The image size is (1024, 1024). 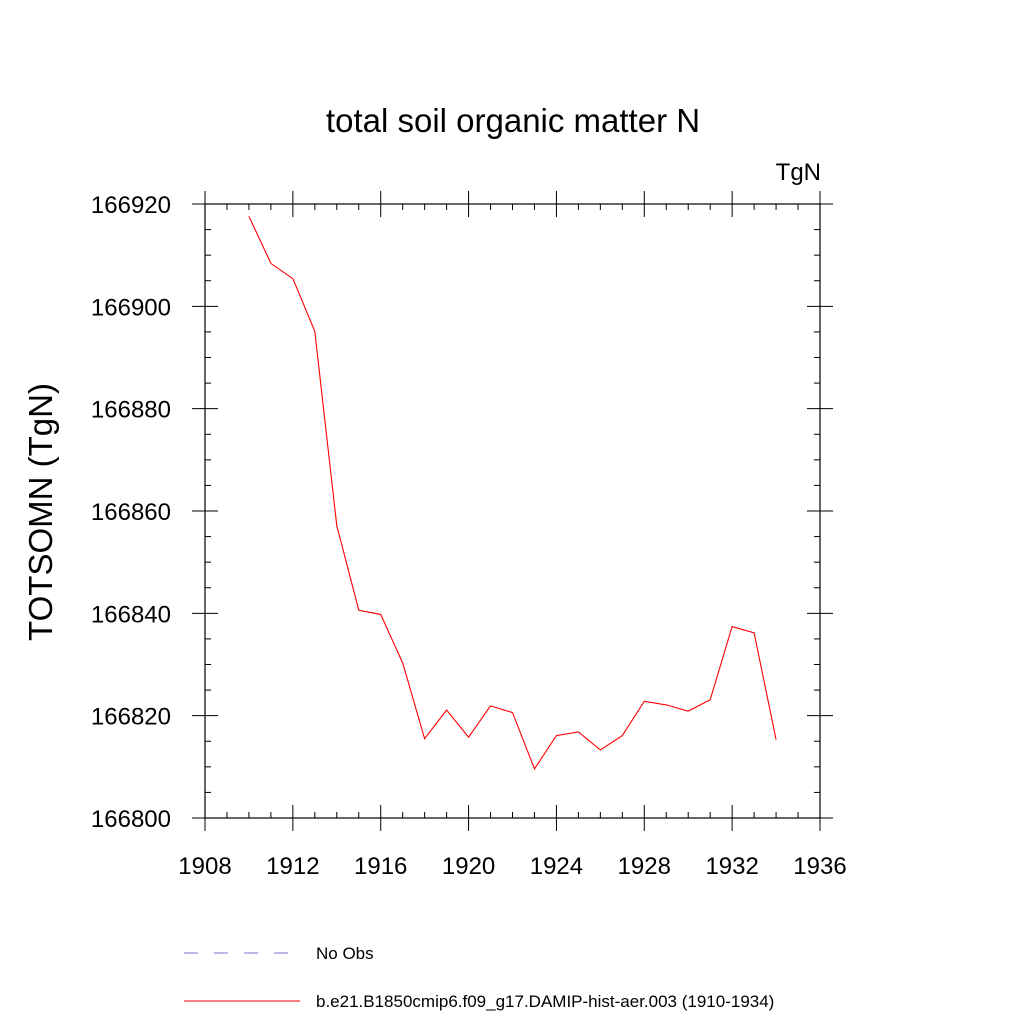 What do you see at coordinates (131, 410) in the screenshot?
I see `y-tick-label: 166880` at bounding box center [131, 410].